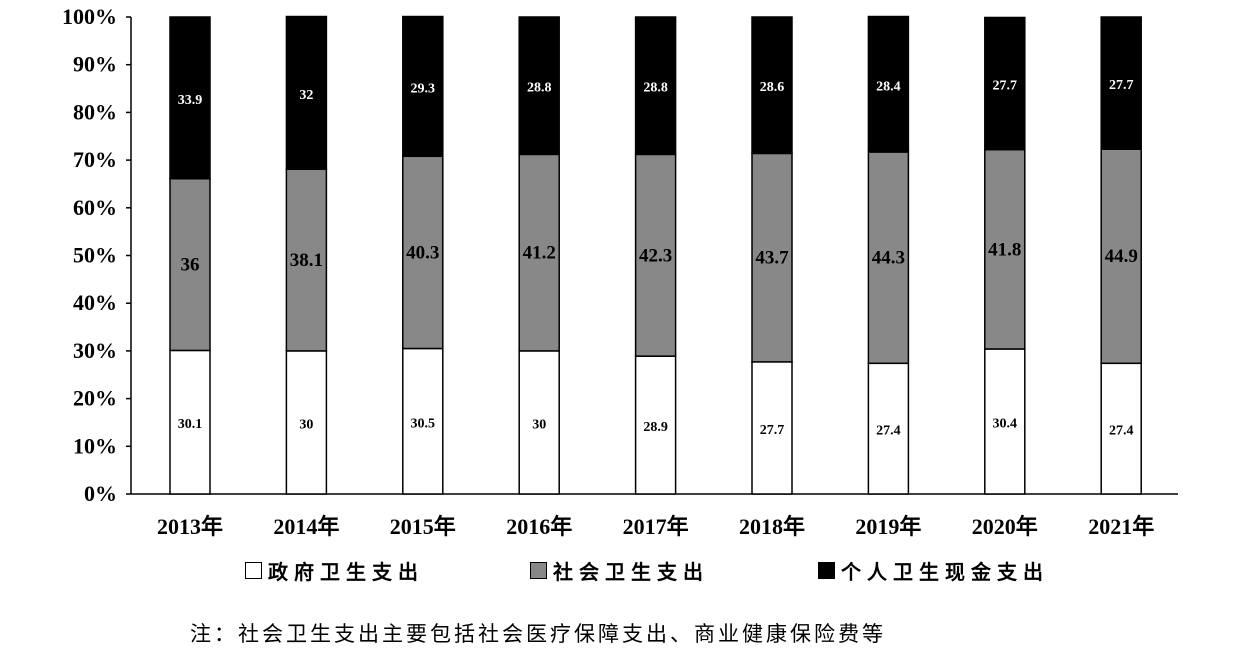 The image size is (1233, 667). What do you see at coordinates (1121, 526) in the screenshot?
I see `x-tick-label: 2021年` at bounding box center [1121, 526].